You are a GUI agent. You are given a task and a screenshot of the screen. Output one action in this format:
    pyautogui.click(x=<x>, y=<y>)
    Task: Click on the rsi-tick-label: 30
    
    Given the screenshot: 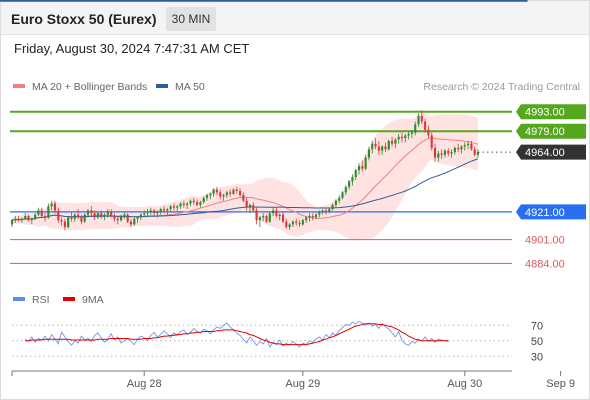 What is the action you would take?
    pyautogui.click(x=537, y=357)
    